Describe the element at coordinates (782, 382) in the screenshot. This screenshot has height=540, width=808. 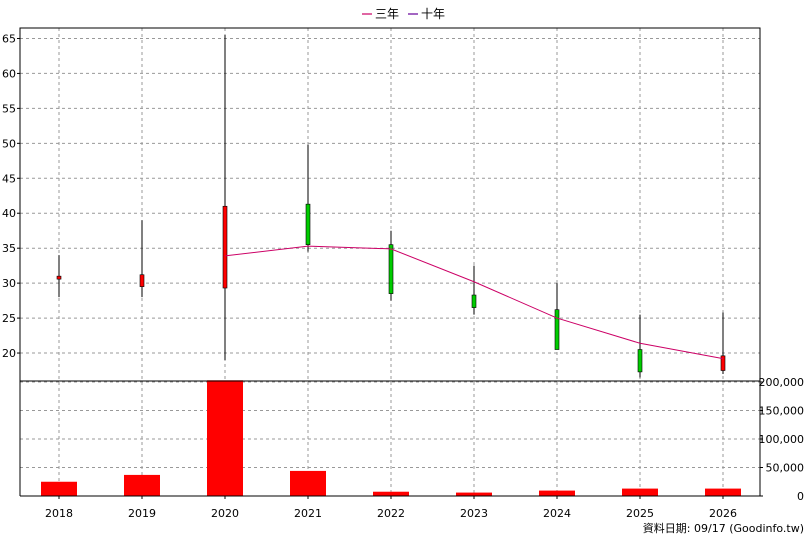
I see `volume-tick-label: 200,000` at that location.